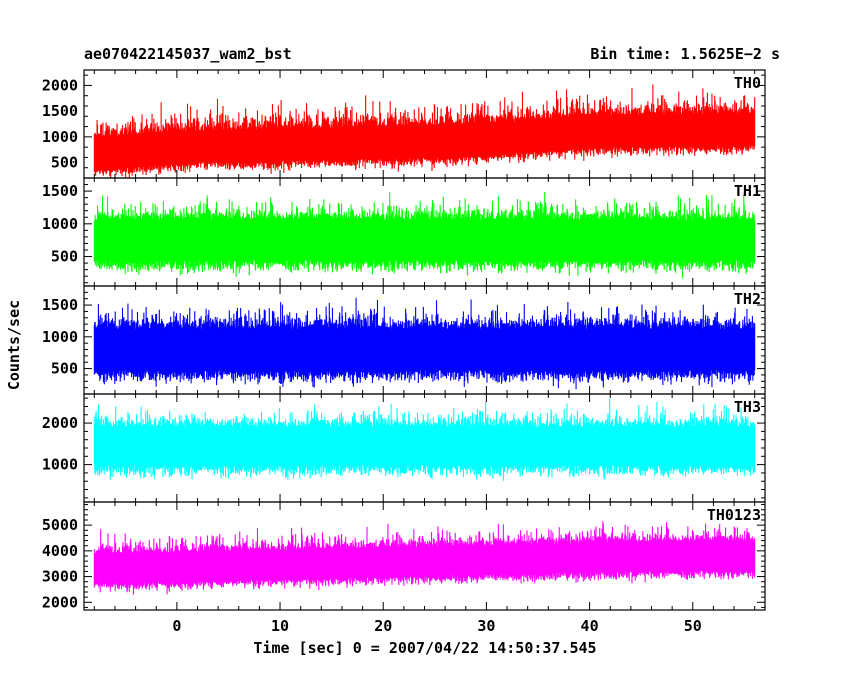 Image resolution: width=850 pixels, height=680 pixels. I want to click on series-label-th2: TH2, so click(747, 299).